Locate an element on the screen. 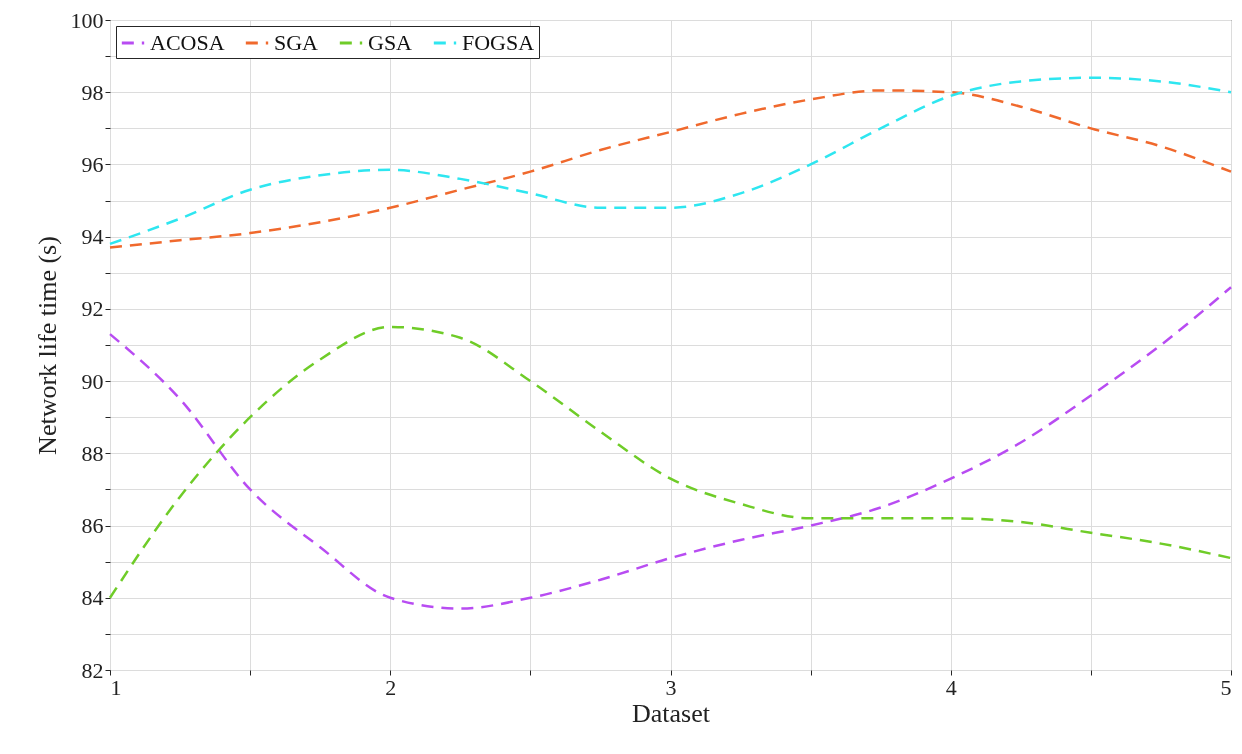 Image resolution: width=1242 pixels, height=754 pixels. x-tick-label: 4 is located at coordinates (951, 687).